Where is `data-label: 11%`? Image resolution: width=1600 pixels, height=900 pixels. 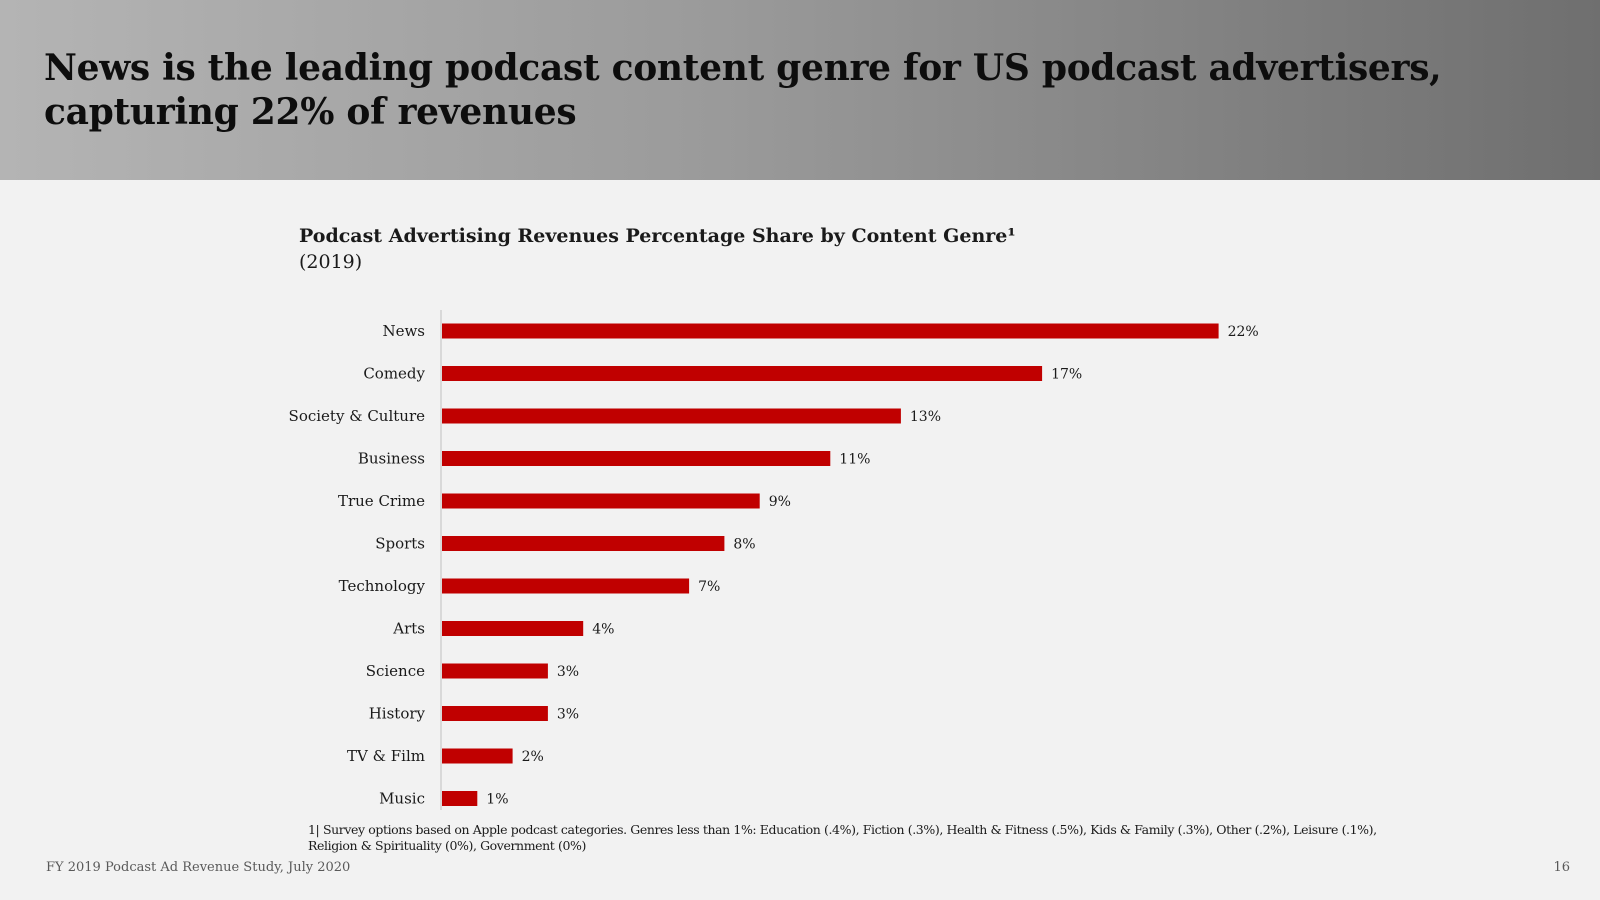 data-label: 11% is located at coordinates (854, 460).